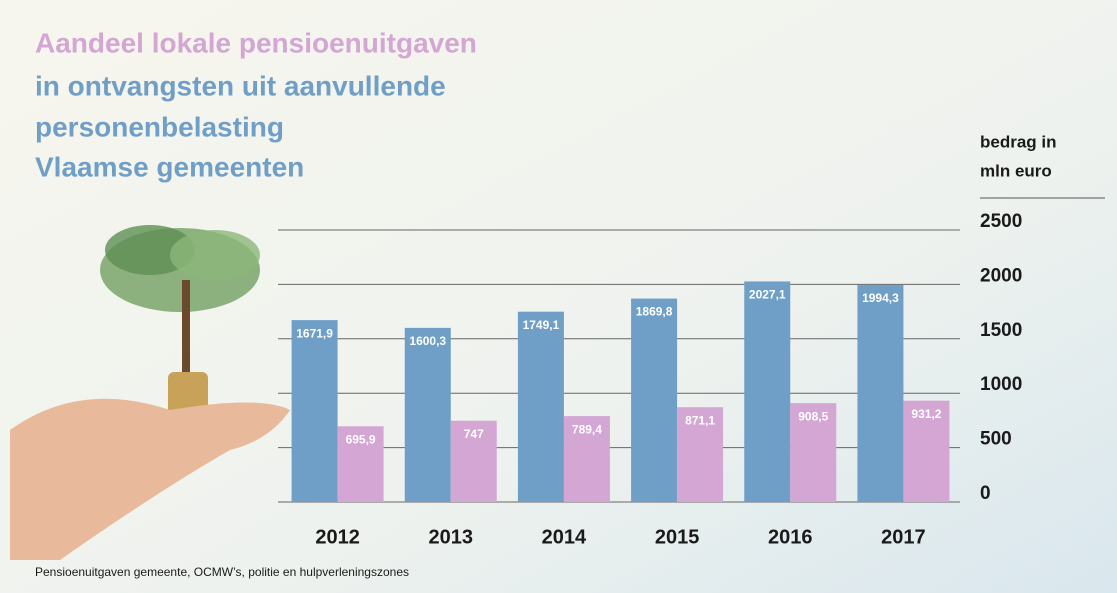 This screenshot has height=593, width=1117. Describe the element at coordinates (159, 126) in the screenshot. I see `chart-title: personenbelasting` at that location.